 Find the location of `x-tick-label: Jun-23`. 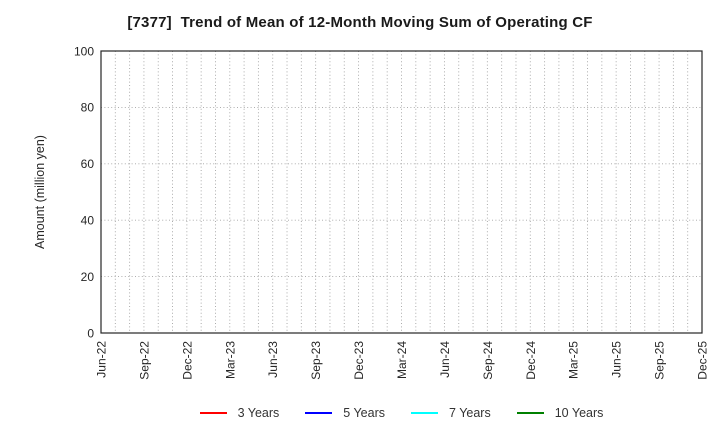

x-tick-label: Jun-23 is located at coordinates (273, 359).